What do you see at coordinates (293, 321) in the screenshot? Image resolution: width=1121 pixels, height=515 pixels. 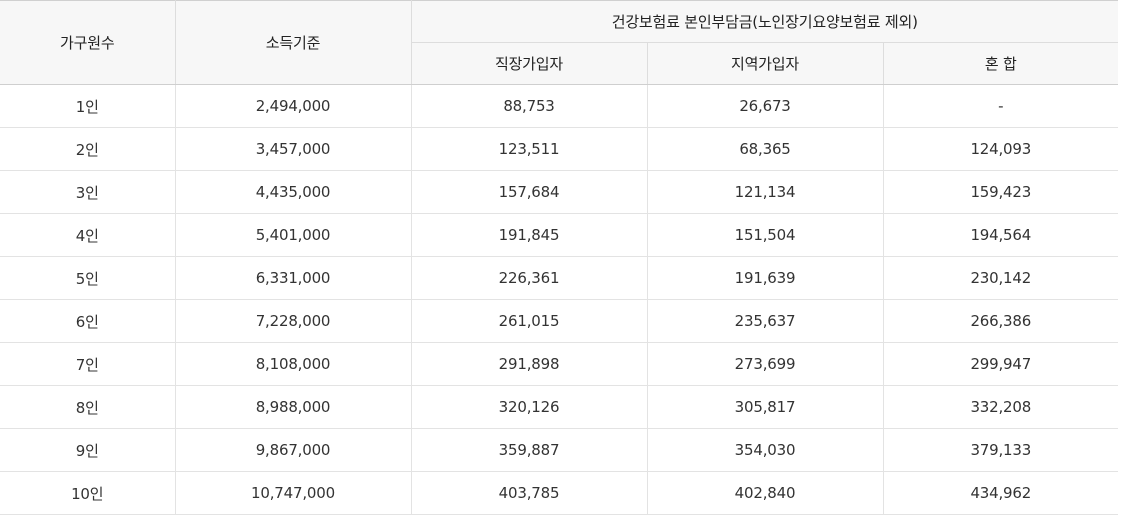 I see `income-cell: 7,228,000` at bounding box center [293, 321].